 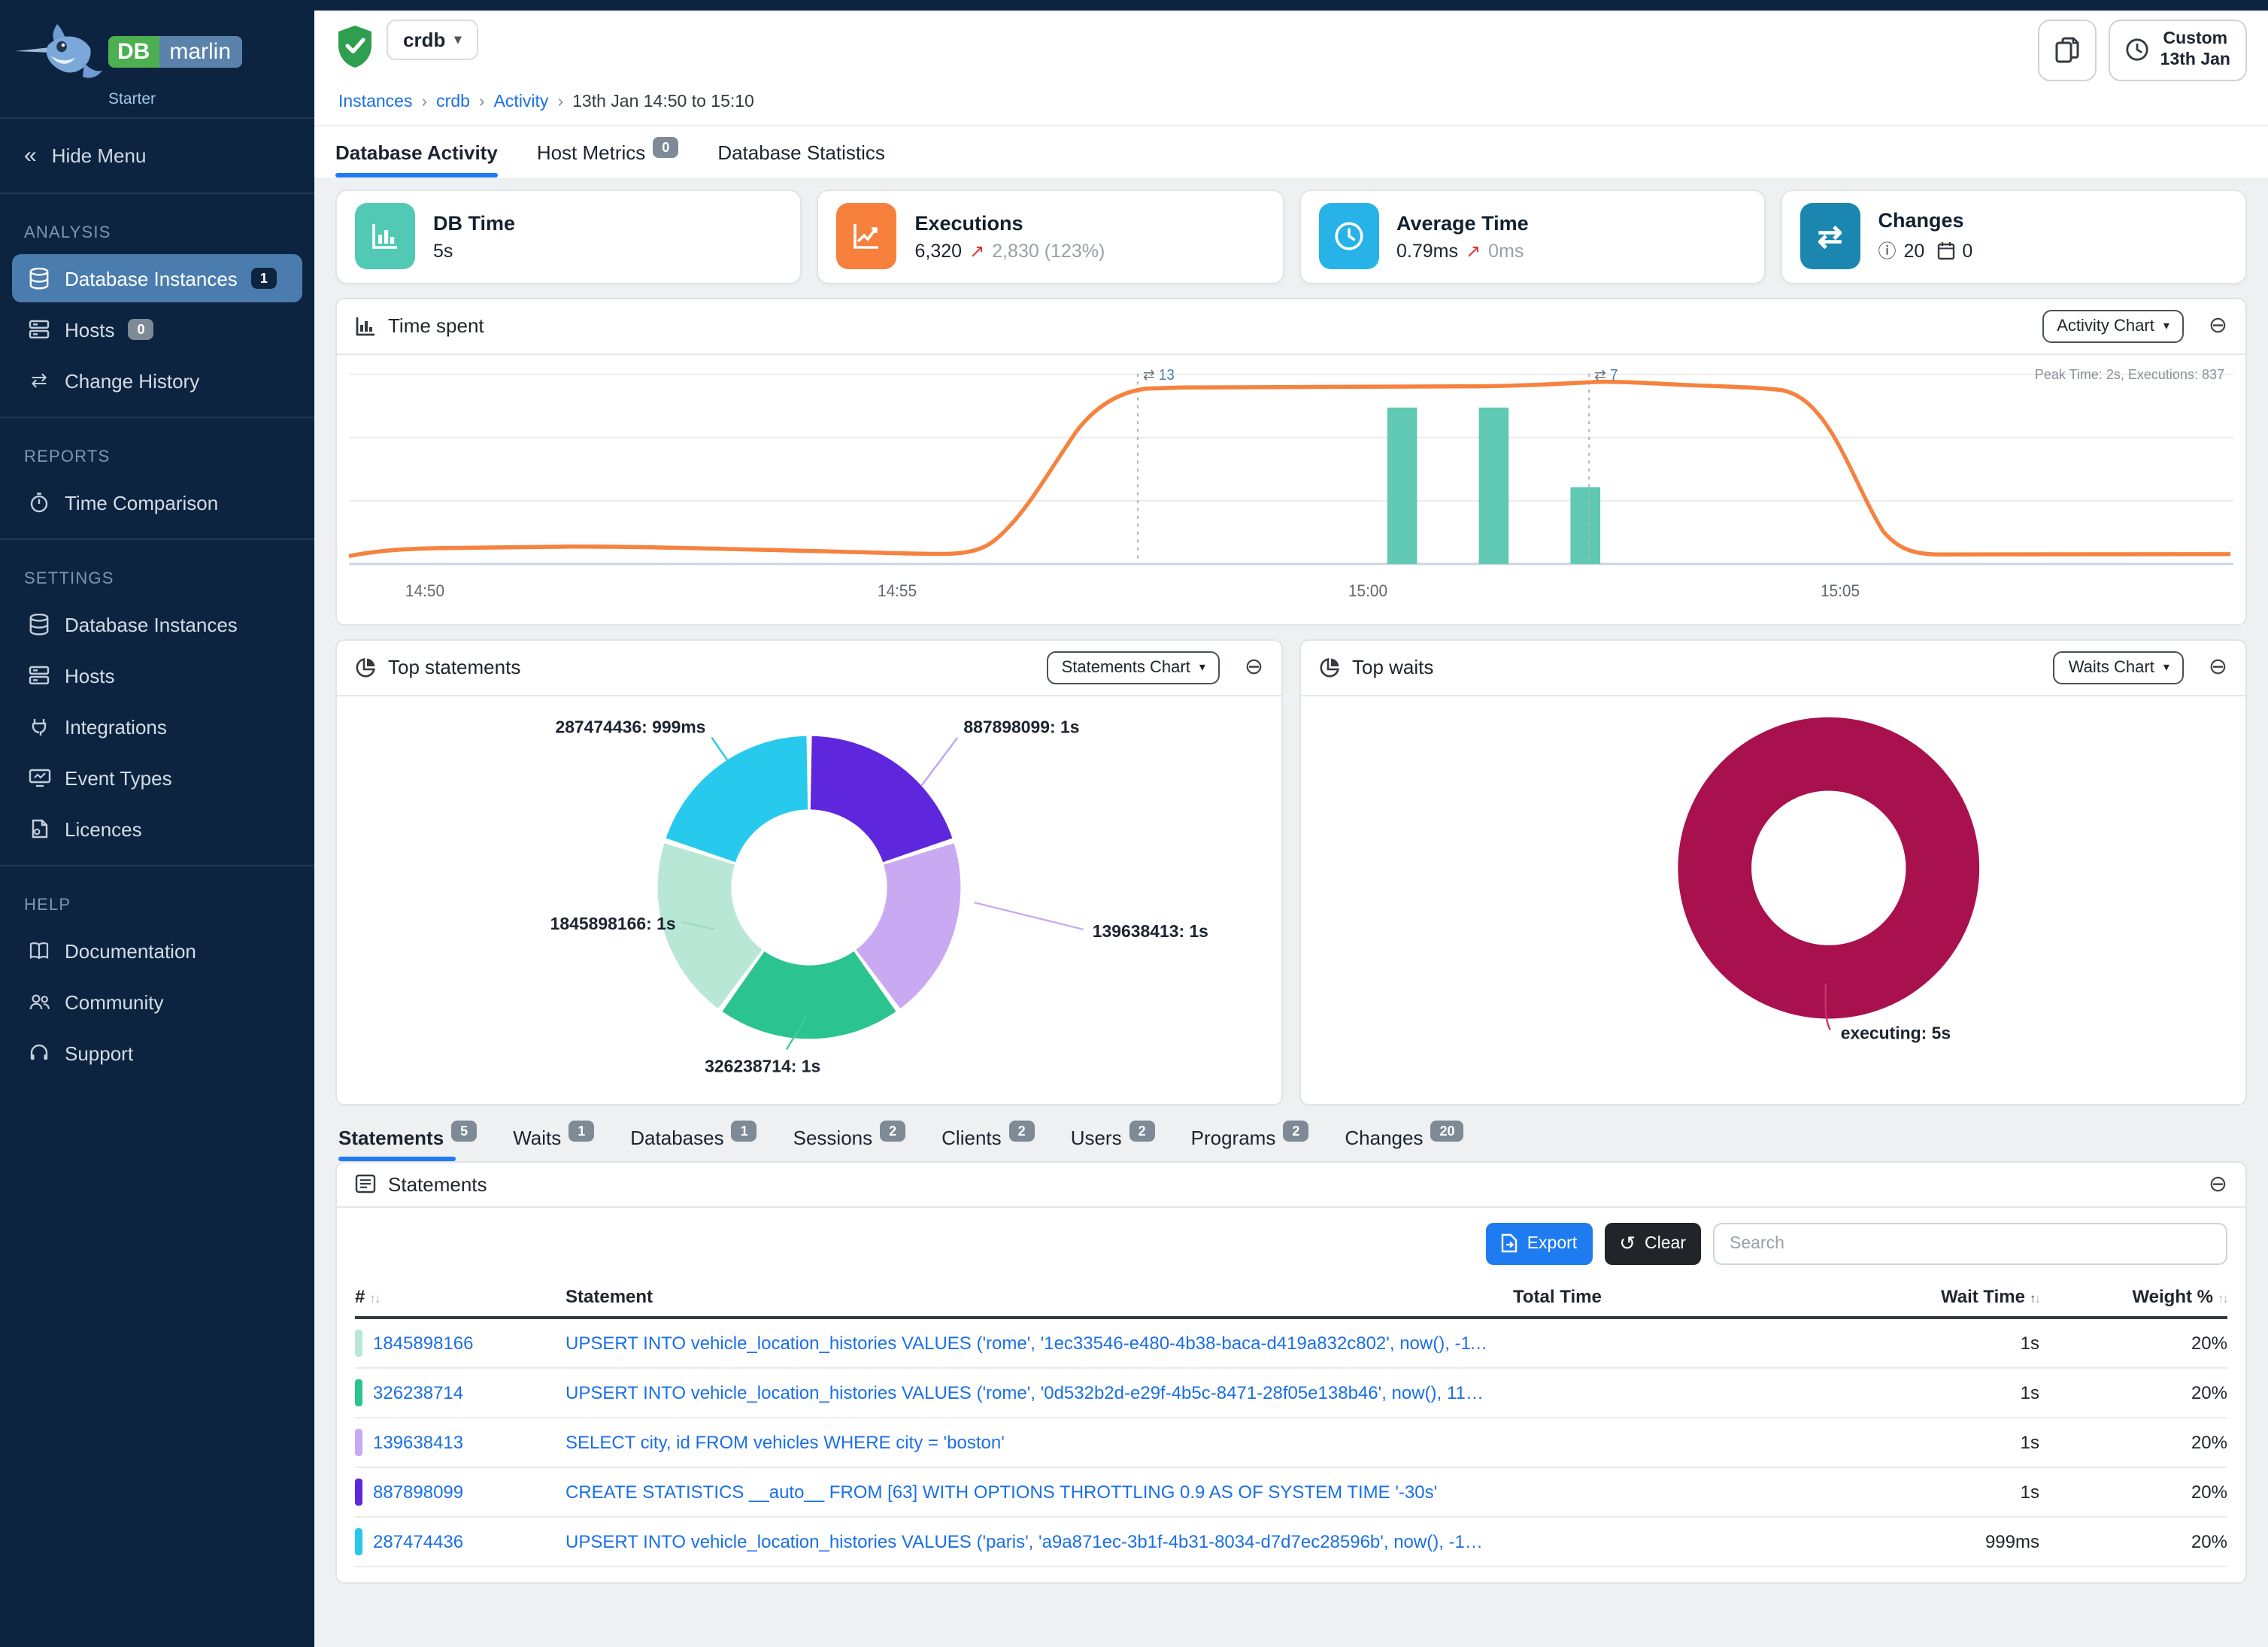 I want to click on tab-host-metrics: Host Metrics 0, so click(x=608, y=156).